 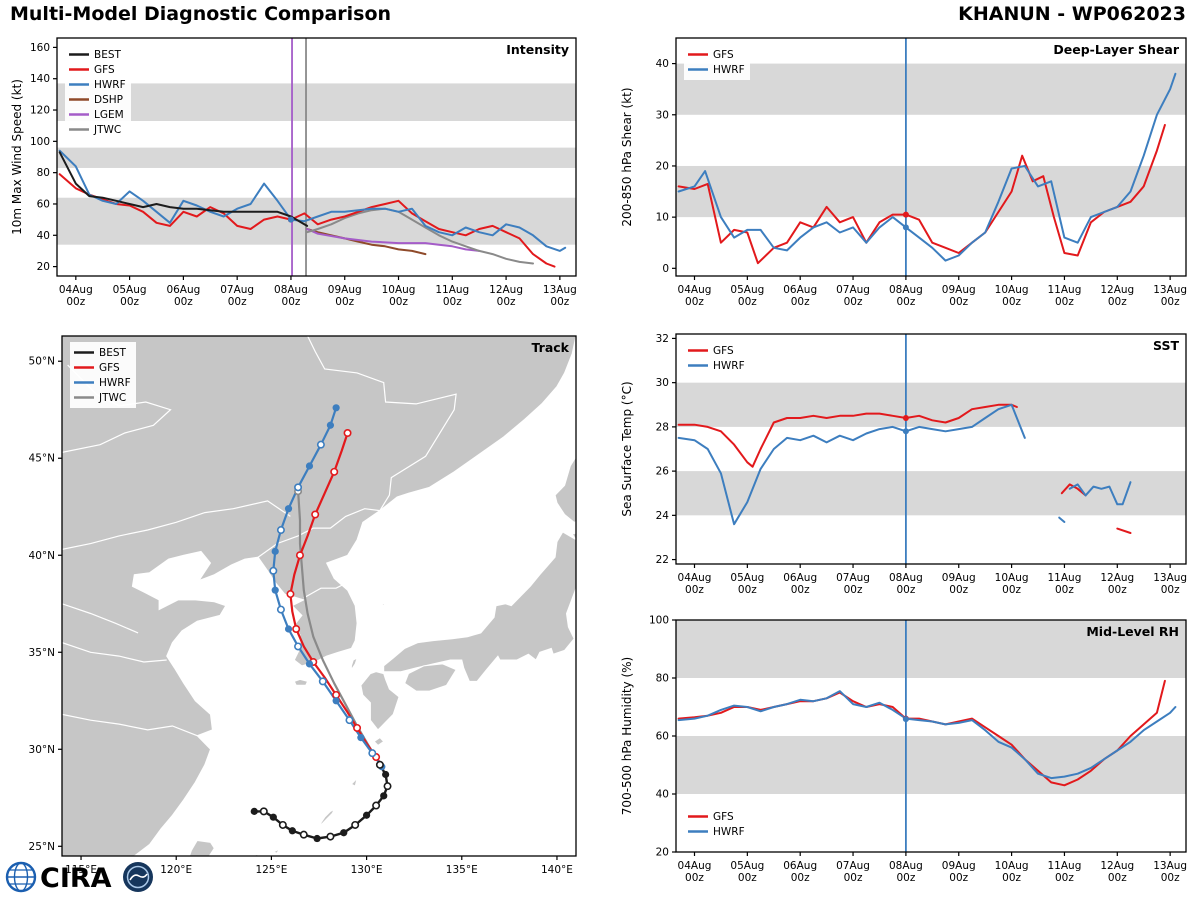 I want to click on svg-text: 140, so click(x=40, y=79).